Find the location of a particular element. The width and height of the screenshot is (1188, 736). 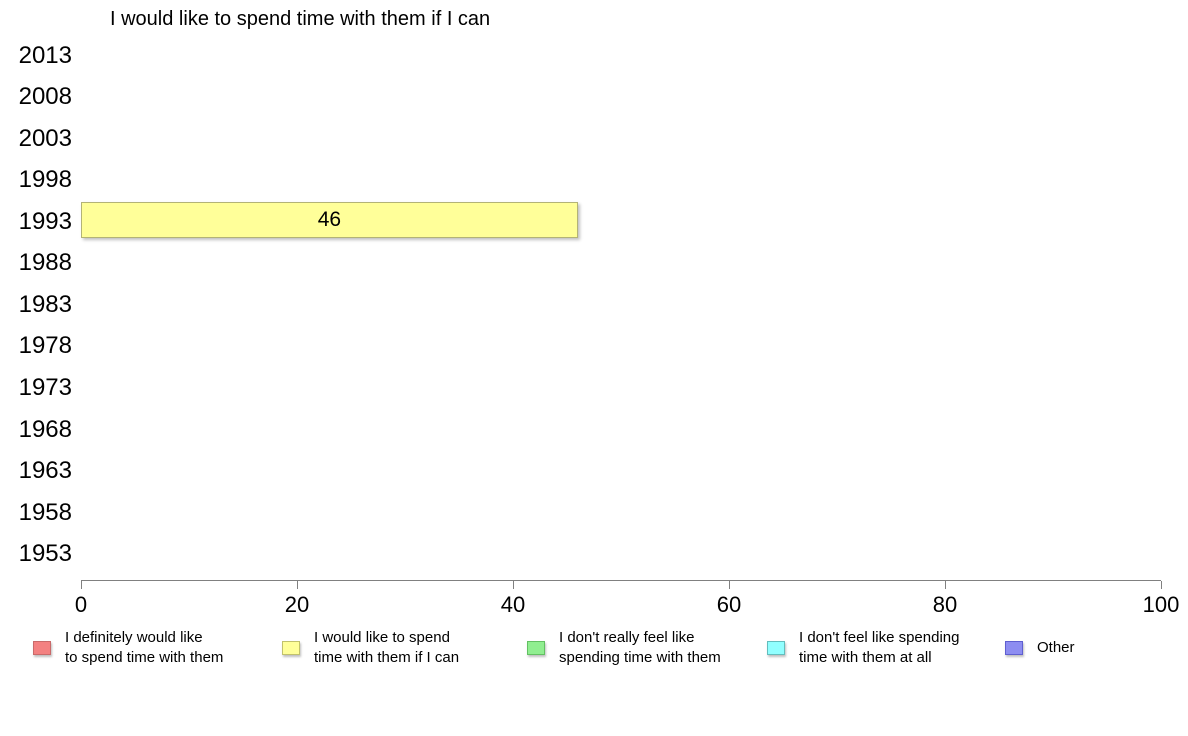

y-axis-label: 2008 is located at coordinates (45, 97).